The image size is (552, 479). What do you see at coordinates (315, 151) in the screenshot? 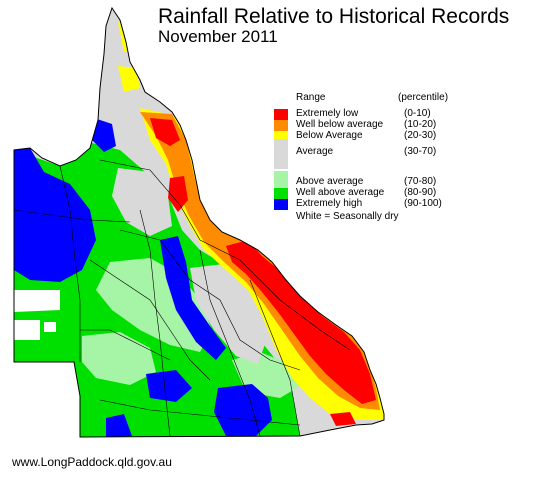
I see `legend-label: Average` at bounding box center [315, 151].